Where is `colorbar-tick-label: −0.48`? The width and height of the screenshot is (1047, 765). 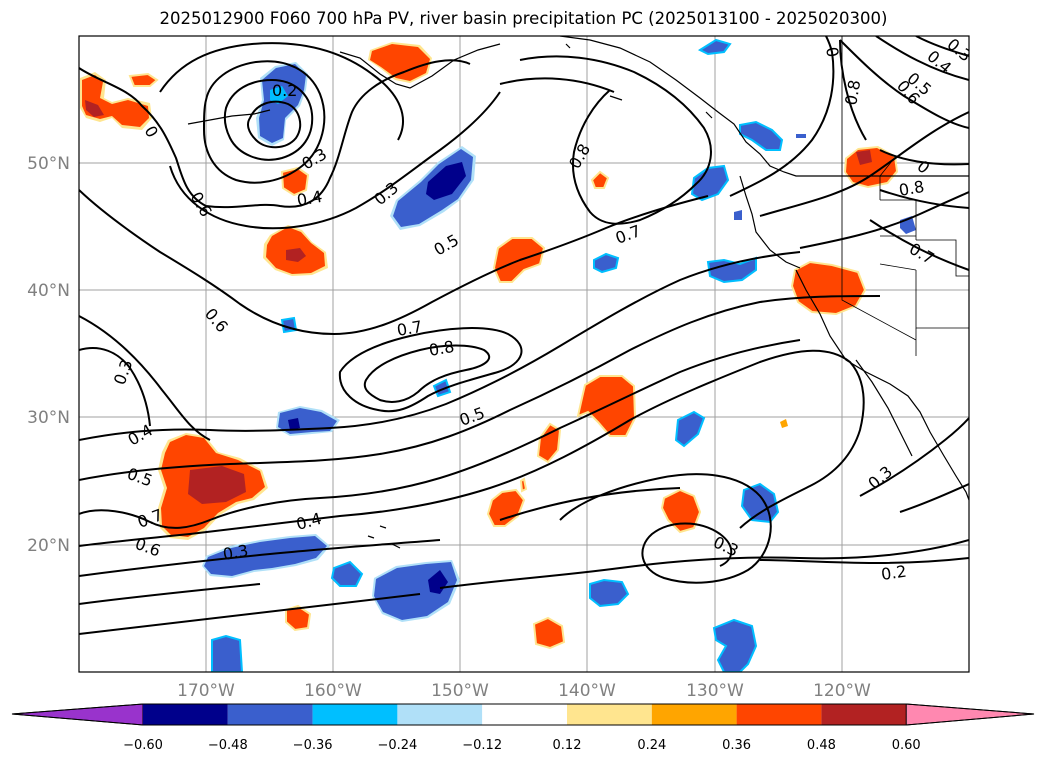 colorbar-tick-label: −0.48 is located at coordinates (228, 745).